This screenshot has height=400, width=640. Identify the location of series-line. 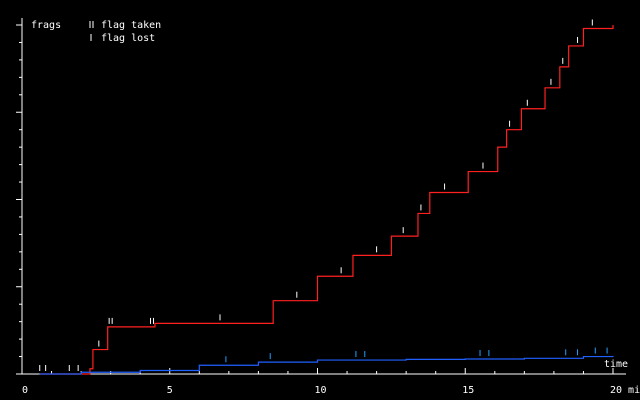
(326, 365).